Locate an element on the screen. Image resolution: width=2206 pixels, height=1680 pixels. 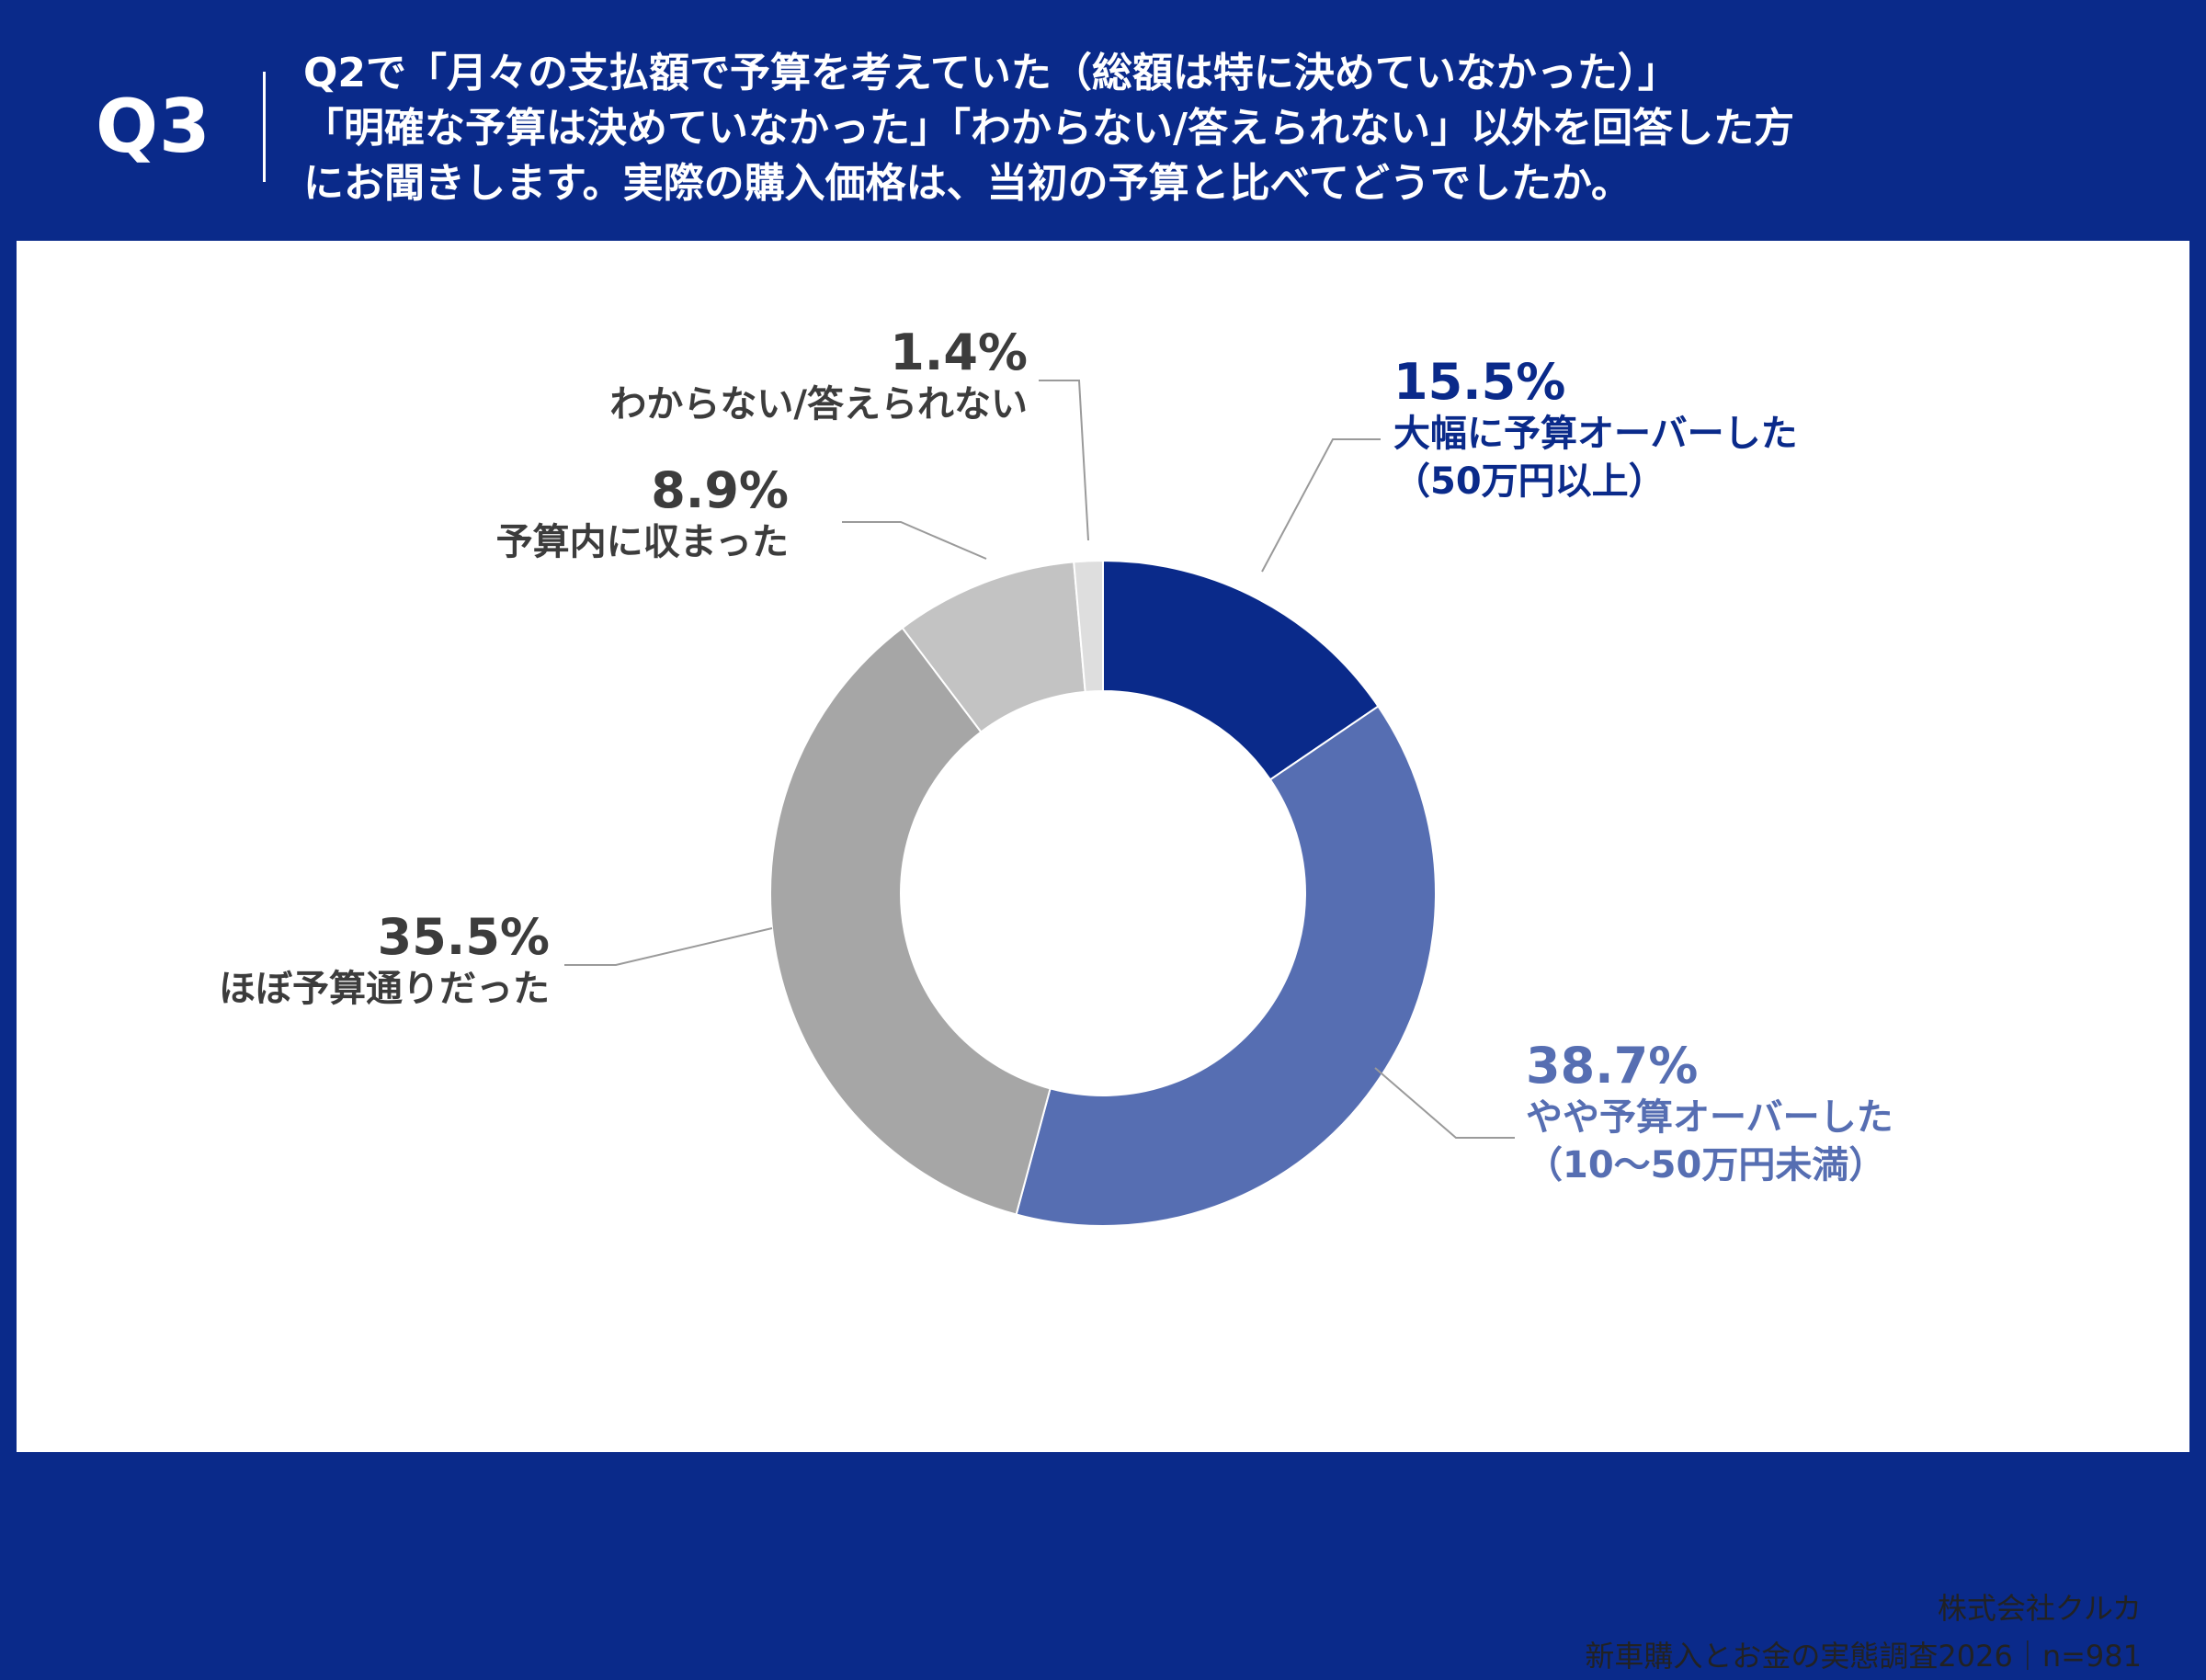
data-label-over-slight: 38.7% やや予算オーバーした （10〜50万円未満） is located at coordinates (1710, 1114).